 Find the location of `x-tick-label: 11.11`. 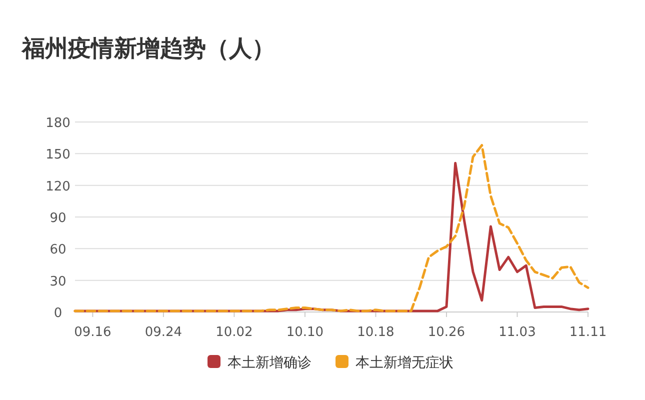

x-tick-label: 11.11 is located at coordinates (588, 332).